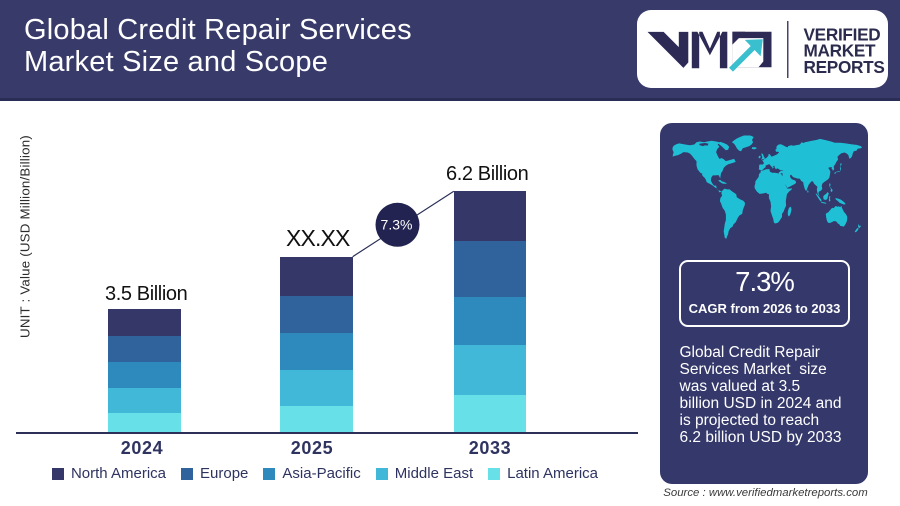 This screenshot has height=506, width=900. What do you see at coordinates (840, 51) in the screenshot?
I see `svg-text: MARKET` at bounding box center [840, 51].